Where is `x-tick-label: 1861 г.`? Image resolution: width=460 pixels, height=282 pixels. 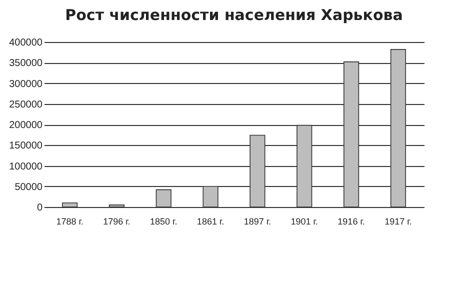 x-tick-label: 1861 г. is located at coordinates (210, 221).